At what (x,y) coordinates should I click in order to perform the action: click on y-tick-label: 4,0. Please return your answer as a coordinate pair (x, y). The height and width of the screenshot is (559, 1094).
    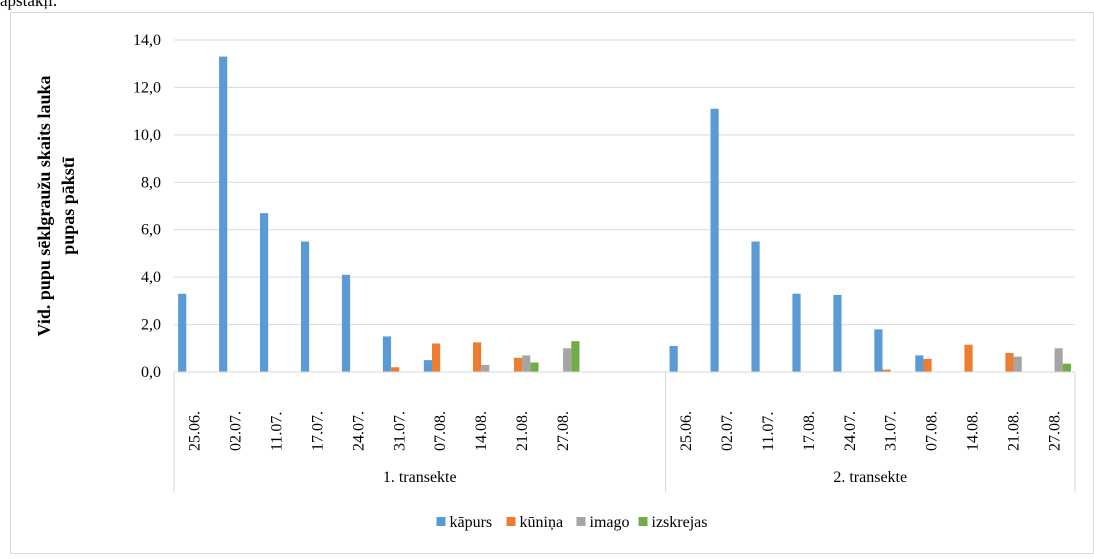
    Looking at the image, I should click on (151, 277).